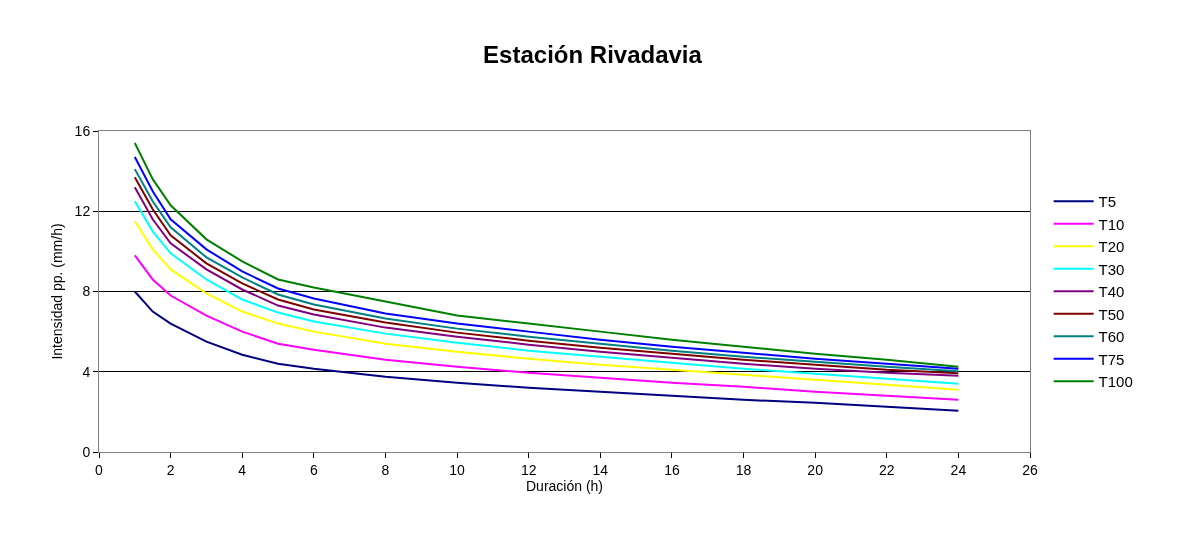 This screenshot has height=544, width=1185. What do you see at coordinates (86, 291) in the screenshot?
I see `y-tick-label: 8` at bounding box center [86, 291].